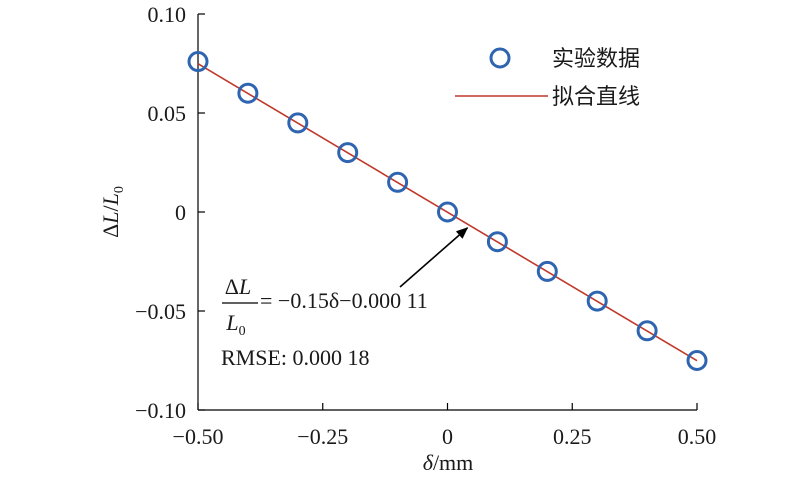 Image resolution: width=800 pixels, height=486 pixels. What do you see at coordinates (160, 410) in the screenshot?
I see `y-tick-label: −0.10` at bounding box center [160, 410].